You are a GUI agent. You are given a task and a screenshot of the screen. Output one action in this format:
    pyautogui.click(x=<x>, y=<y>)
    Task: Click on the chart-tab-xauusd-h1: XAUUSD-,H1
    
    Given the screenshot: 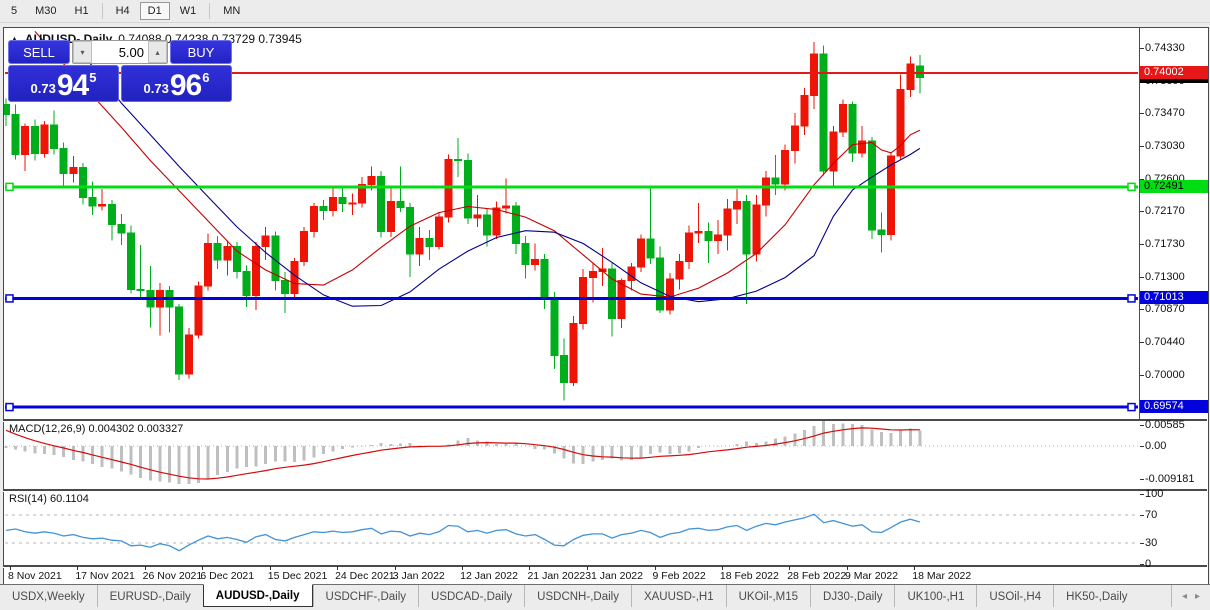 What is the action you would take?
    pyautogui.click(x=678, y=596)
    